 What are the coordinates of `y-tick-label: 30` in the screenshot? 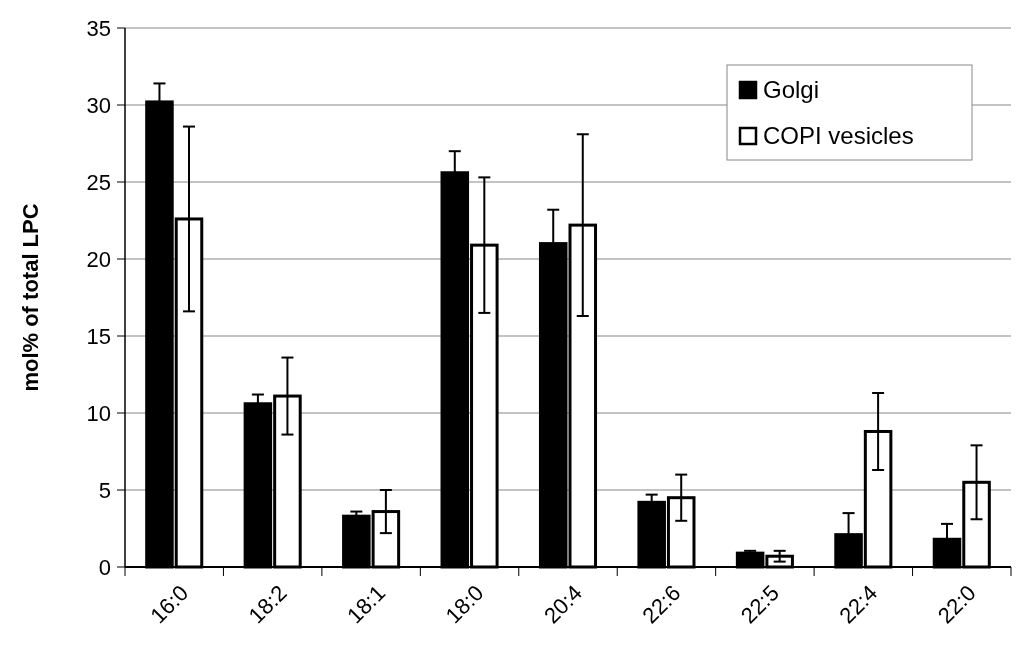 It's located at (98, 105).